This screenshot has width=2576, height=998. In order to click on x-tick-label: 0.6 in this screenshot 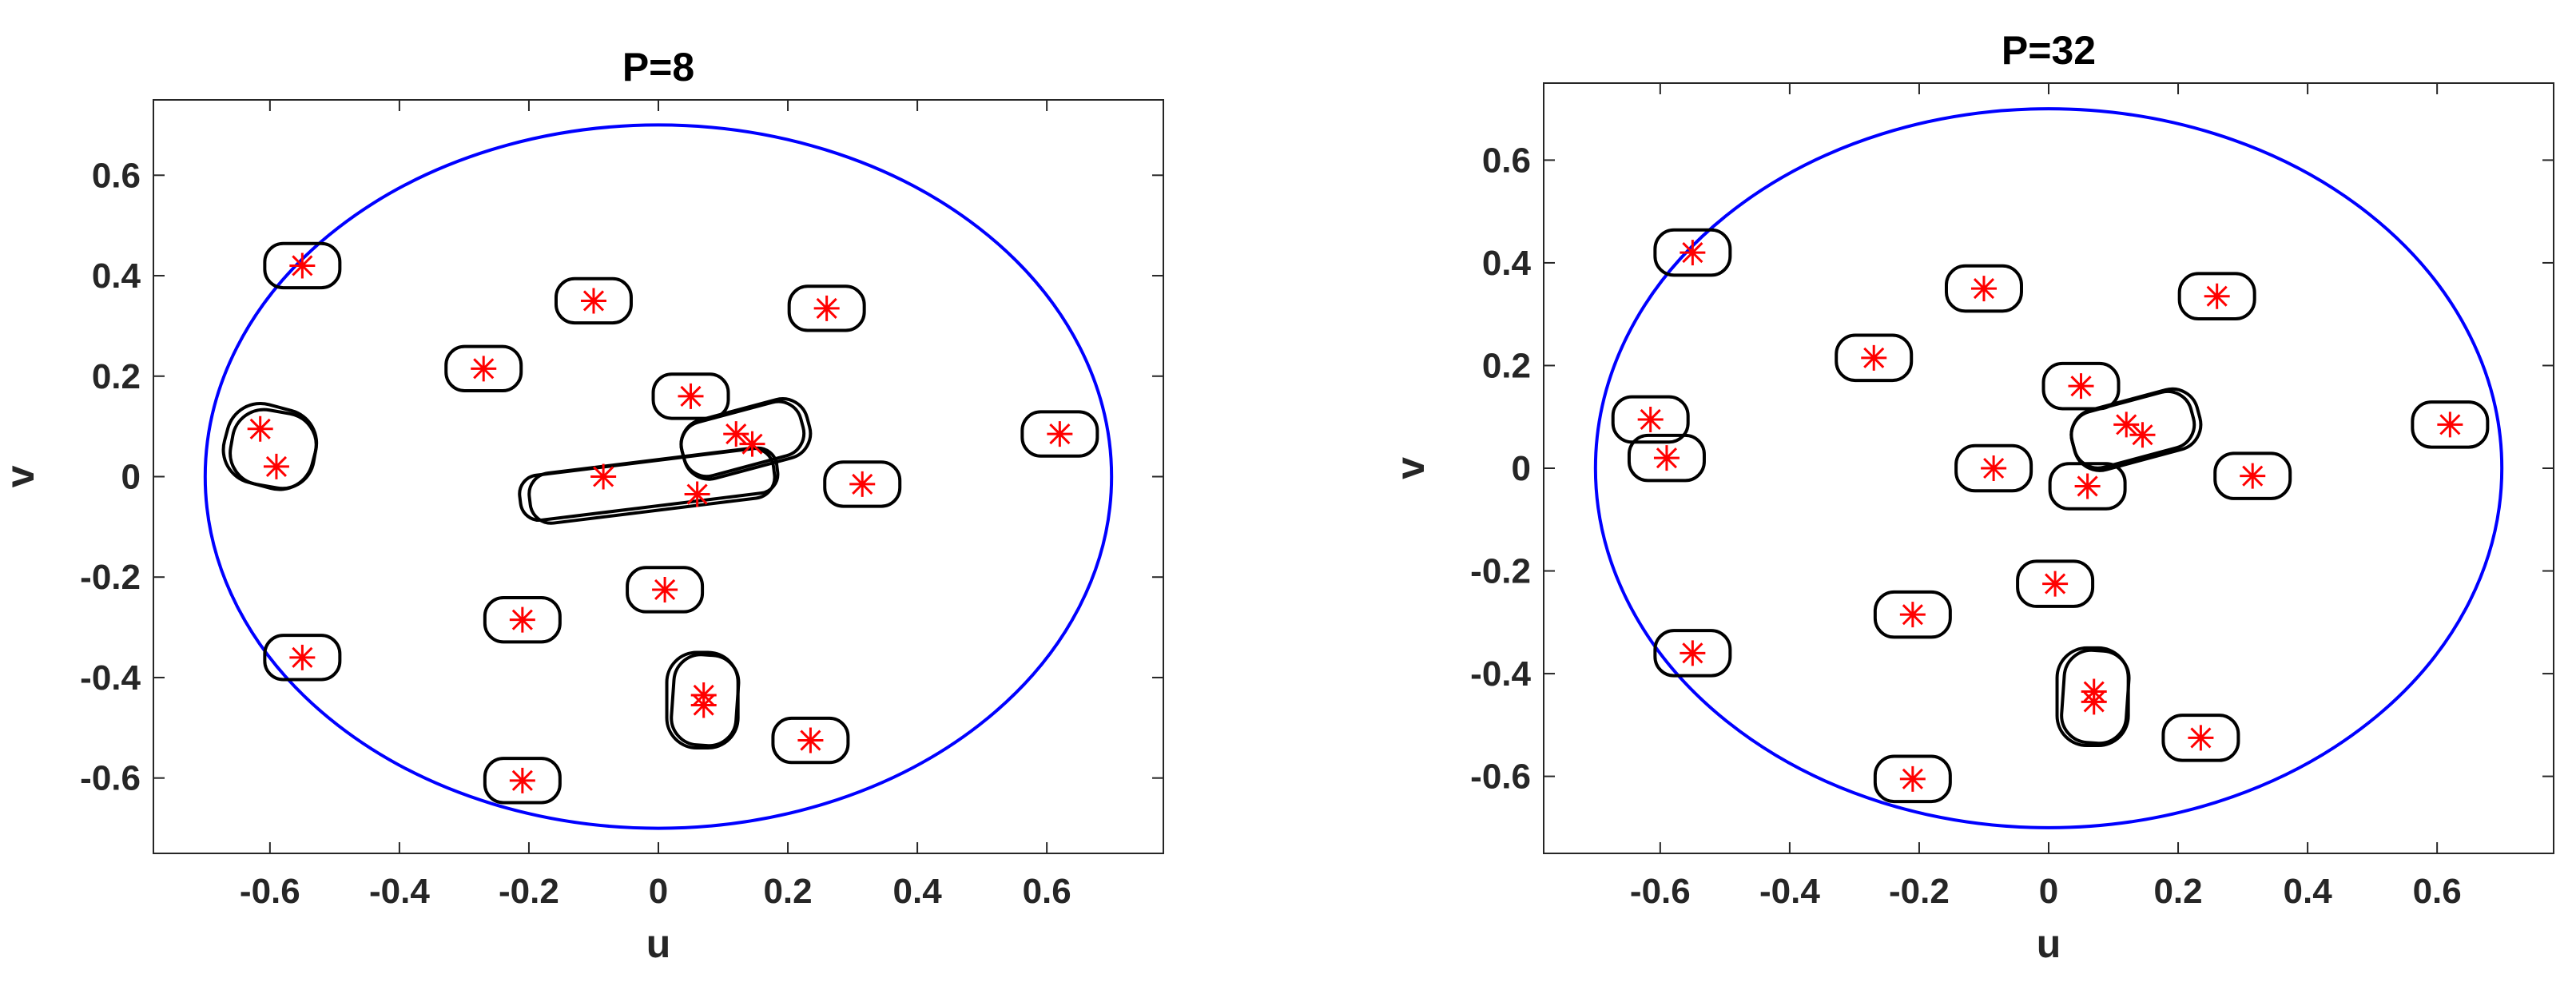, I will do `click(1047, 891)`.